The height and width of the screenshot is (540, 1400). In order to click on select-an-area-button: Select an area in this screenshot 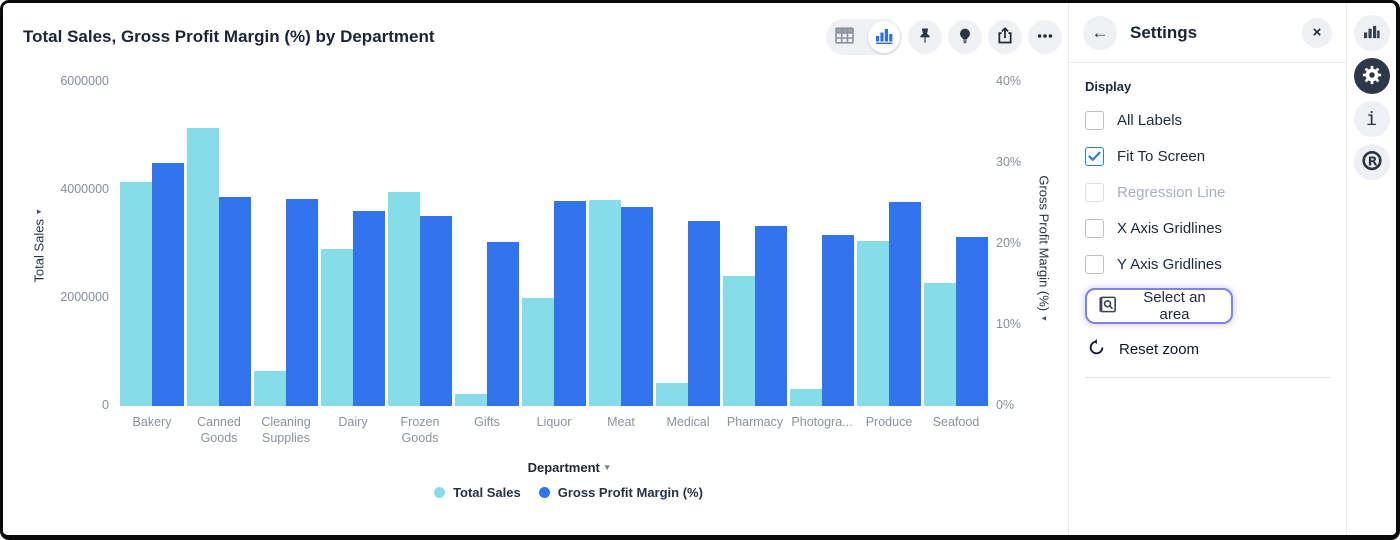, I will do `click(1159, 306)`.